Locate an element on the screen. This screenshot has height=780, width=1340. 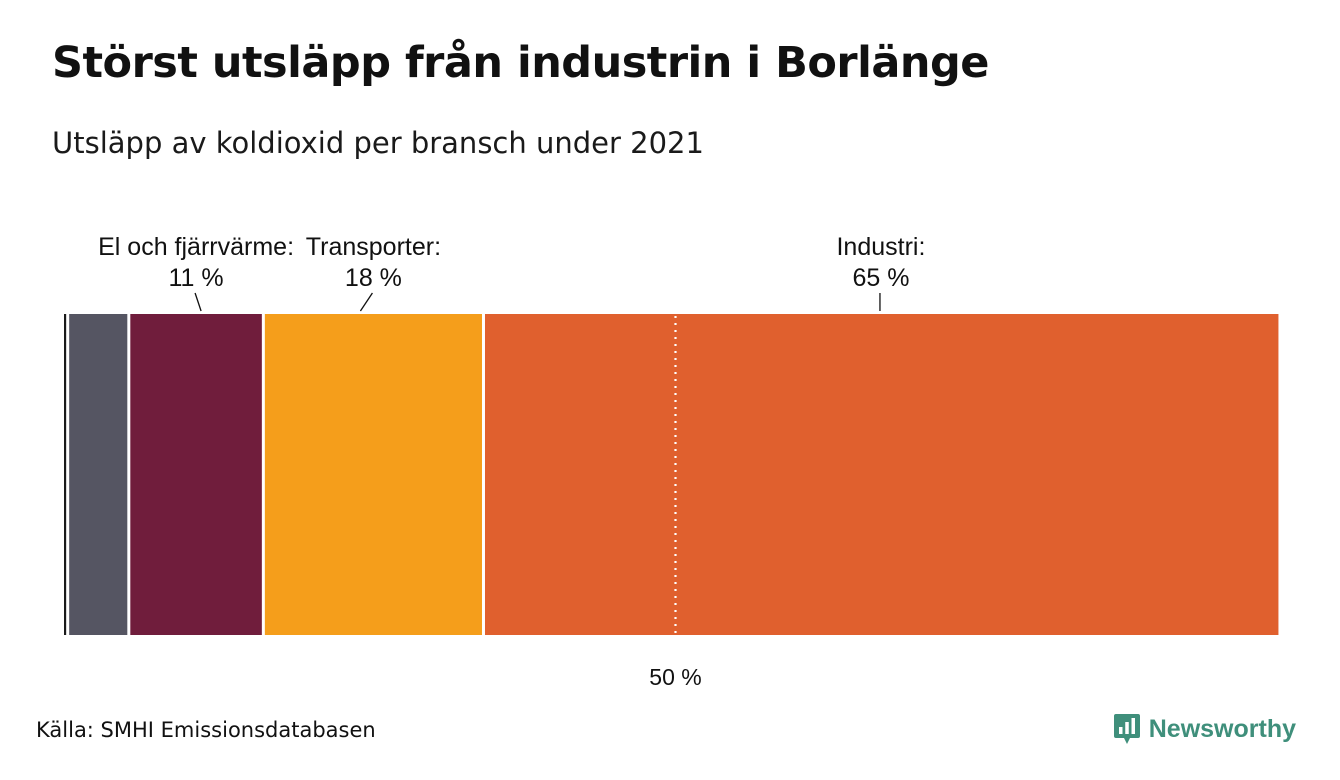
segment-label: El och fjärrvärme: is located at coordinates (196, 247).